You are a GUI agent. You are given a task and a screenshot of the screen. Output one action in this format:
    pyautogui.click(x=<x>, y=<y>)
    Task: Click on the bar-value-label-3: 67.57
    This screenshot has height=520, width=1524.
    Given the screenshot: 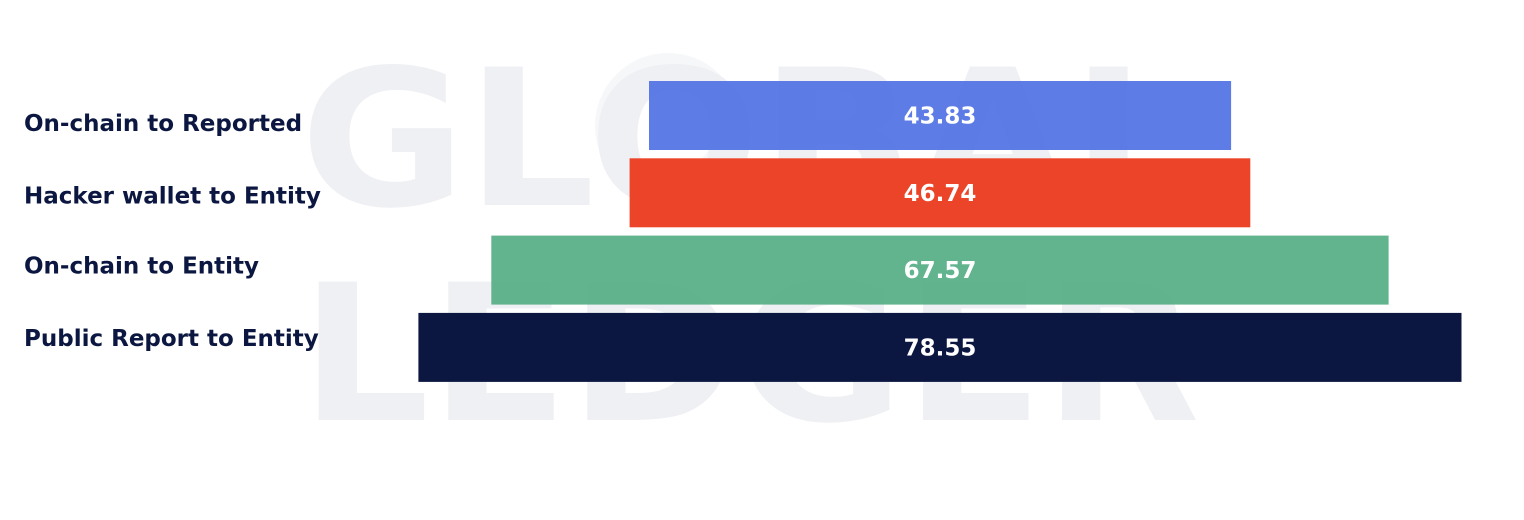 What is the action you would take?
    pyautogui.click(x=940, y=271)
    